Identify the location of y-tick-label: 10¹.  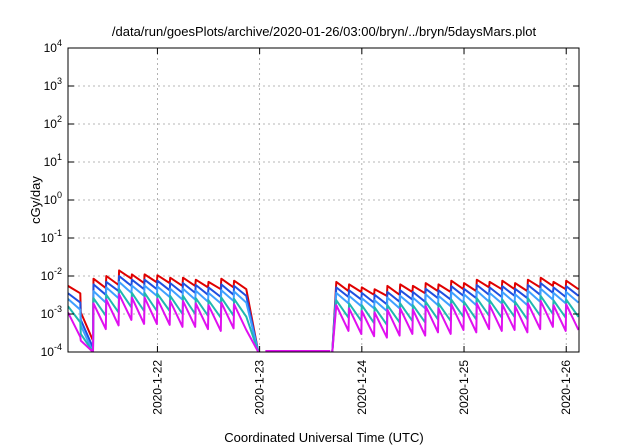
(53, 160).